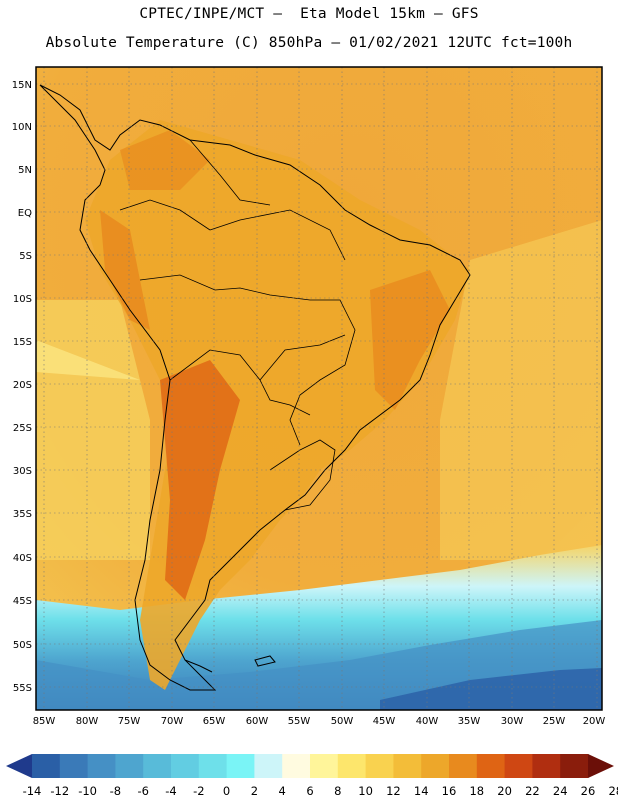 The height and width of the screenshot is (800, 618). Describe the element at coordinates (22, 127) in the screenshot. I see `lat-label: 10N` at that location.